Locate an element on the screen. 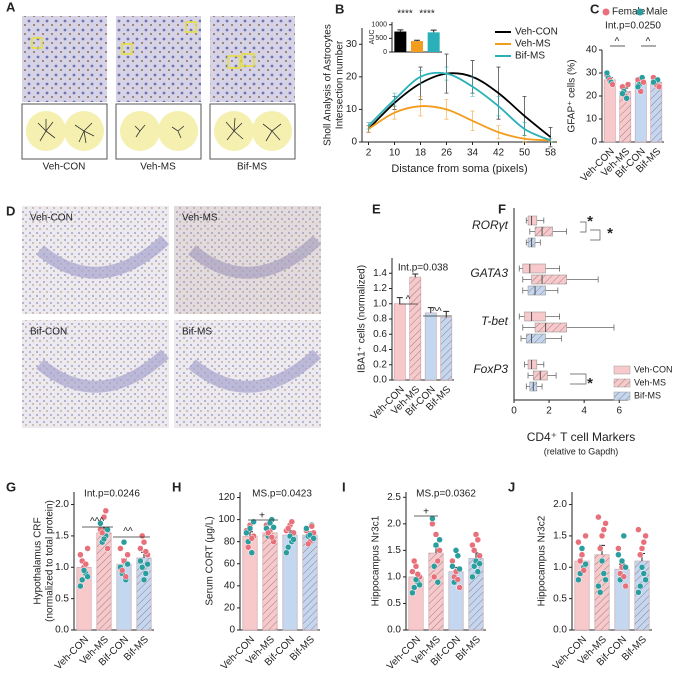  stain-overlay is located at coordinates (247, 260).